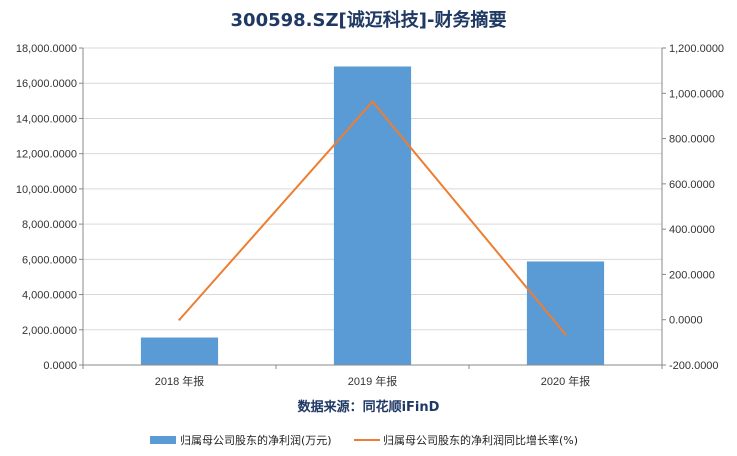 The height and width of the screenshot is (456, 737). What do you see at coordinates (692, 230) in the screenshot?
I see `right-tick-label: 400.0000` at bounding box center [692, 230].